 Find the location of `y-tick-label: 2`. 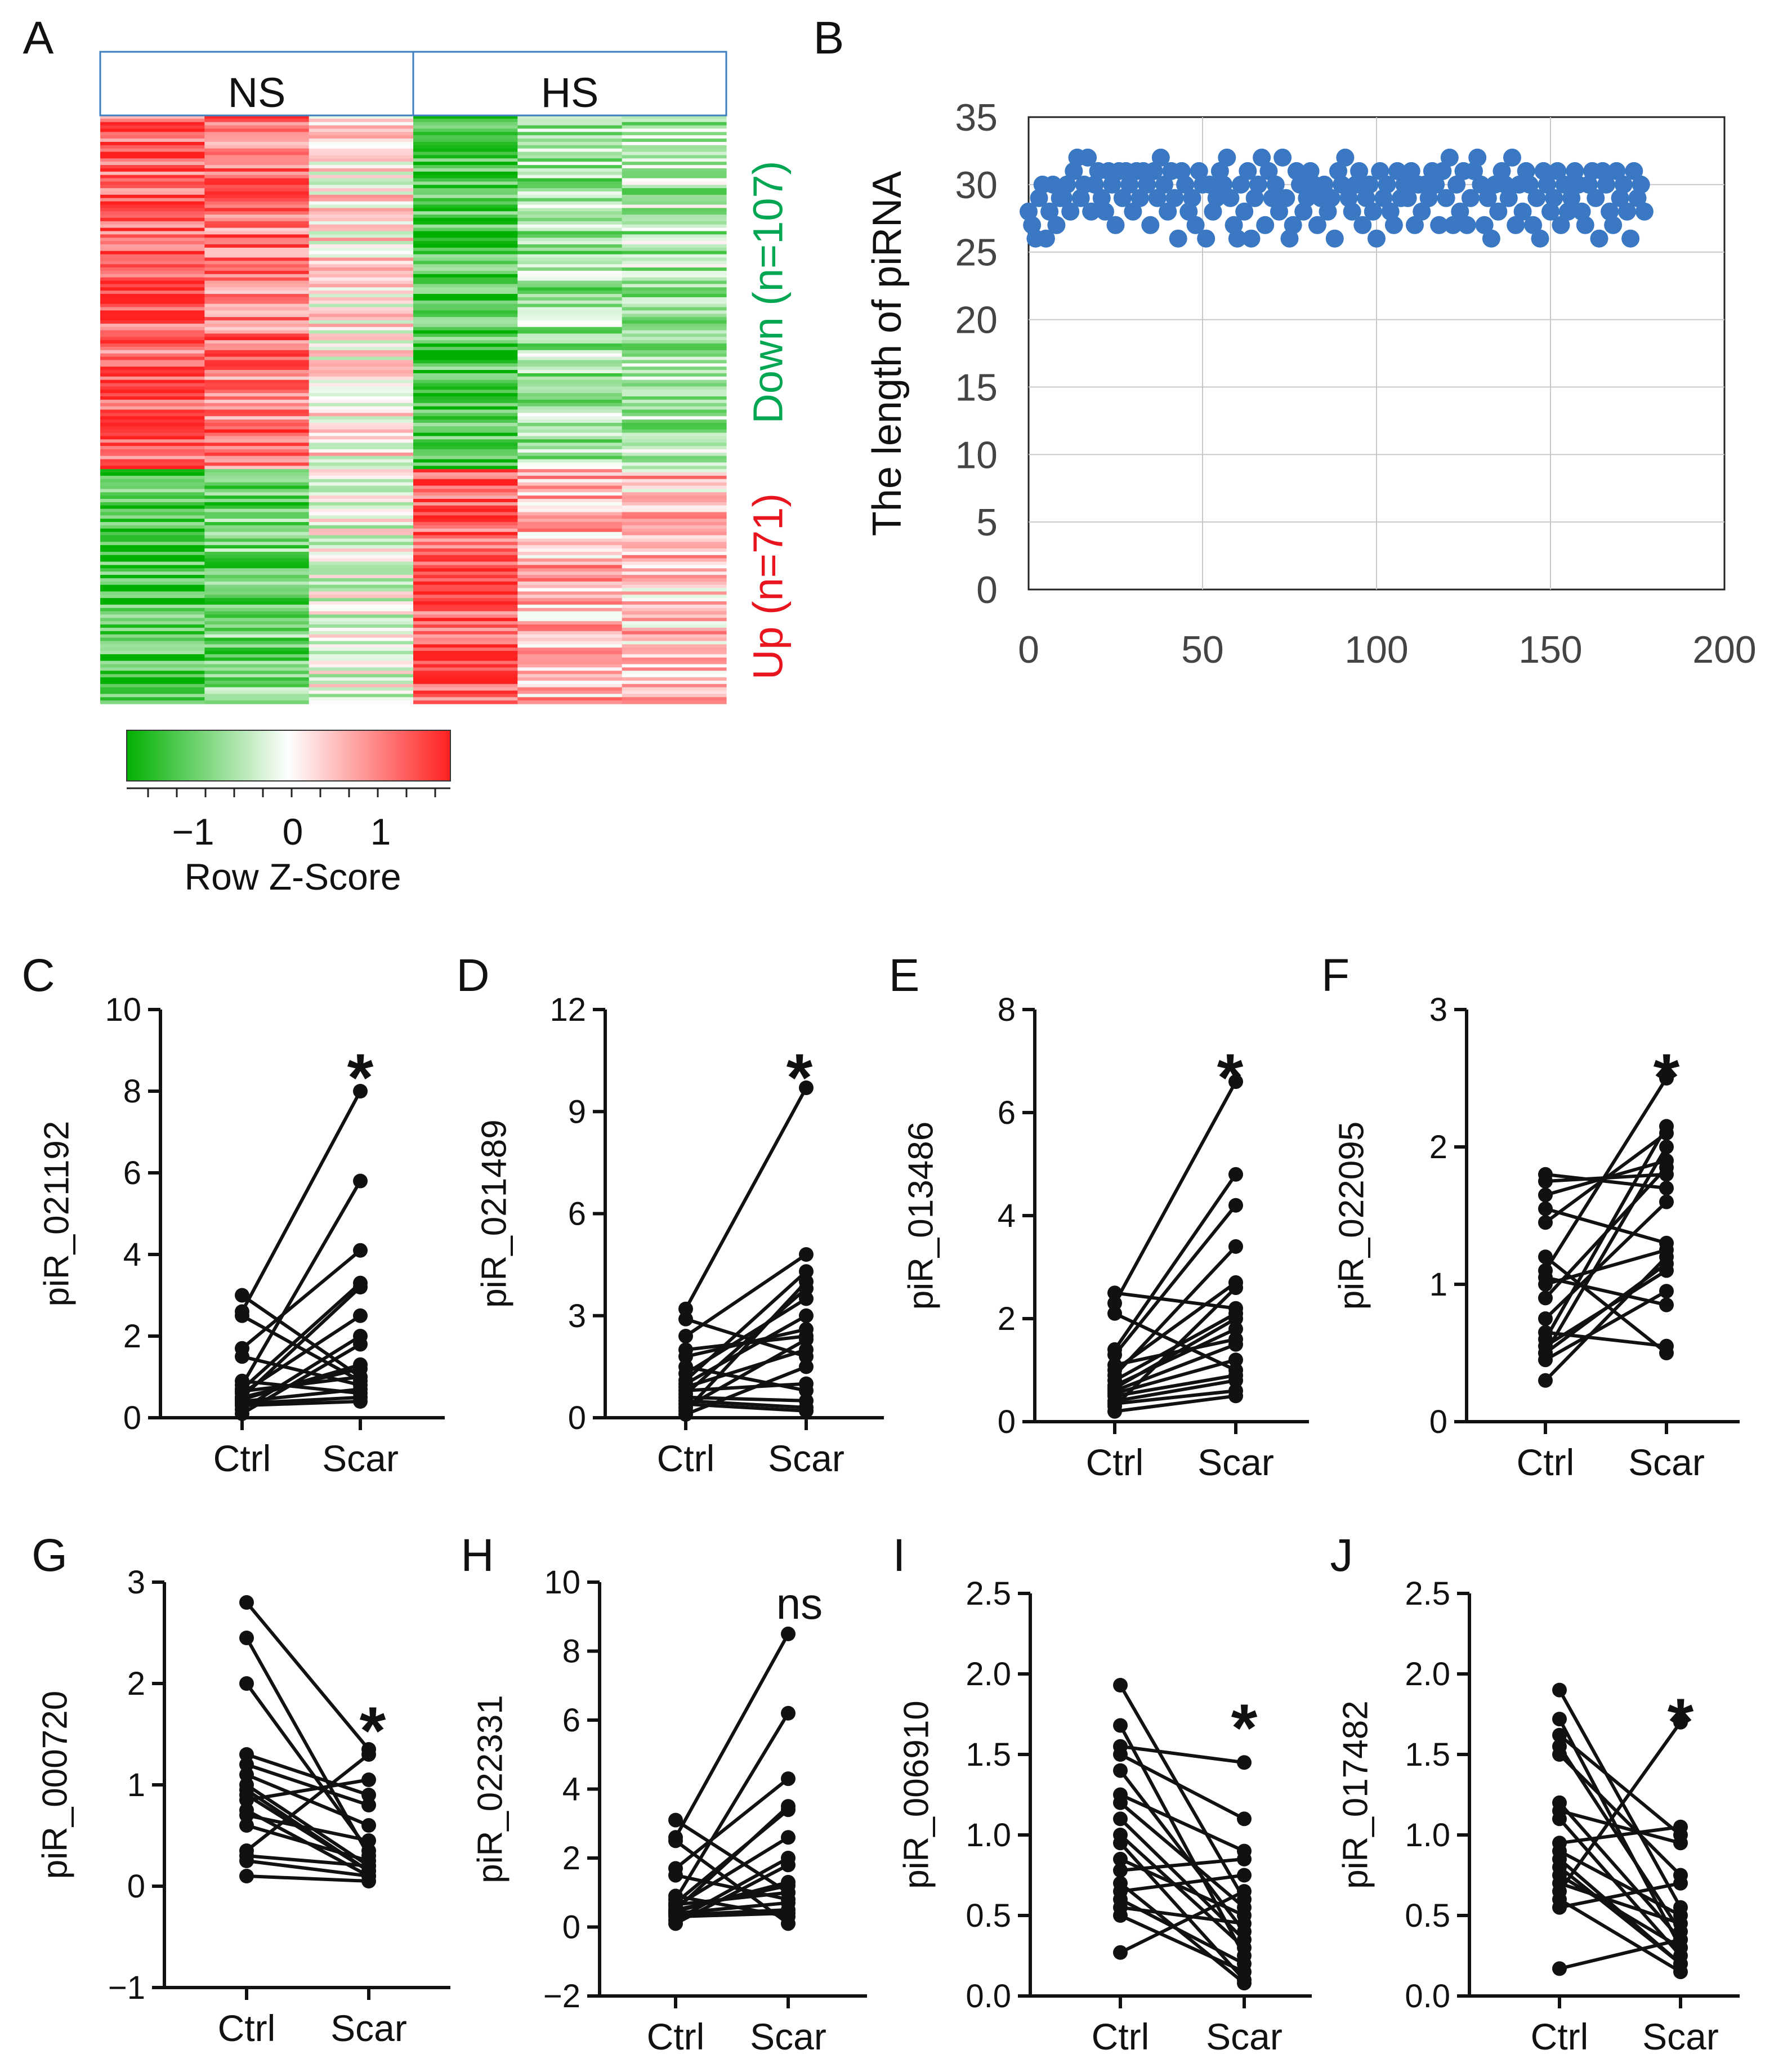

y-tick-label: 2 is located at coordinates (136, 1683).